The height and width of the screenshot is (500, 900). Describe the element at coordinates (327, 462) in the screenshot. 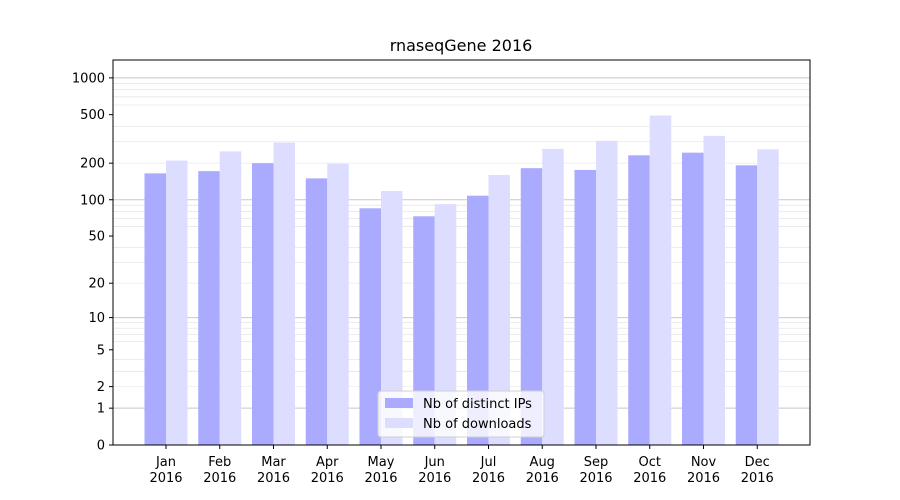

I see `x-tick-label-month: Apr` at that location.